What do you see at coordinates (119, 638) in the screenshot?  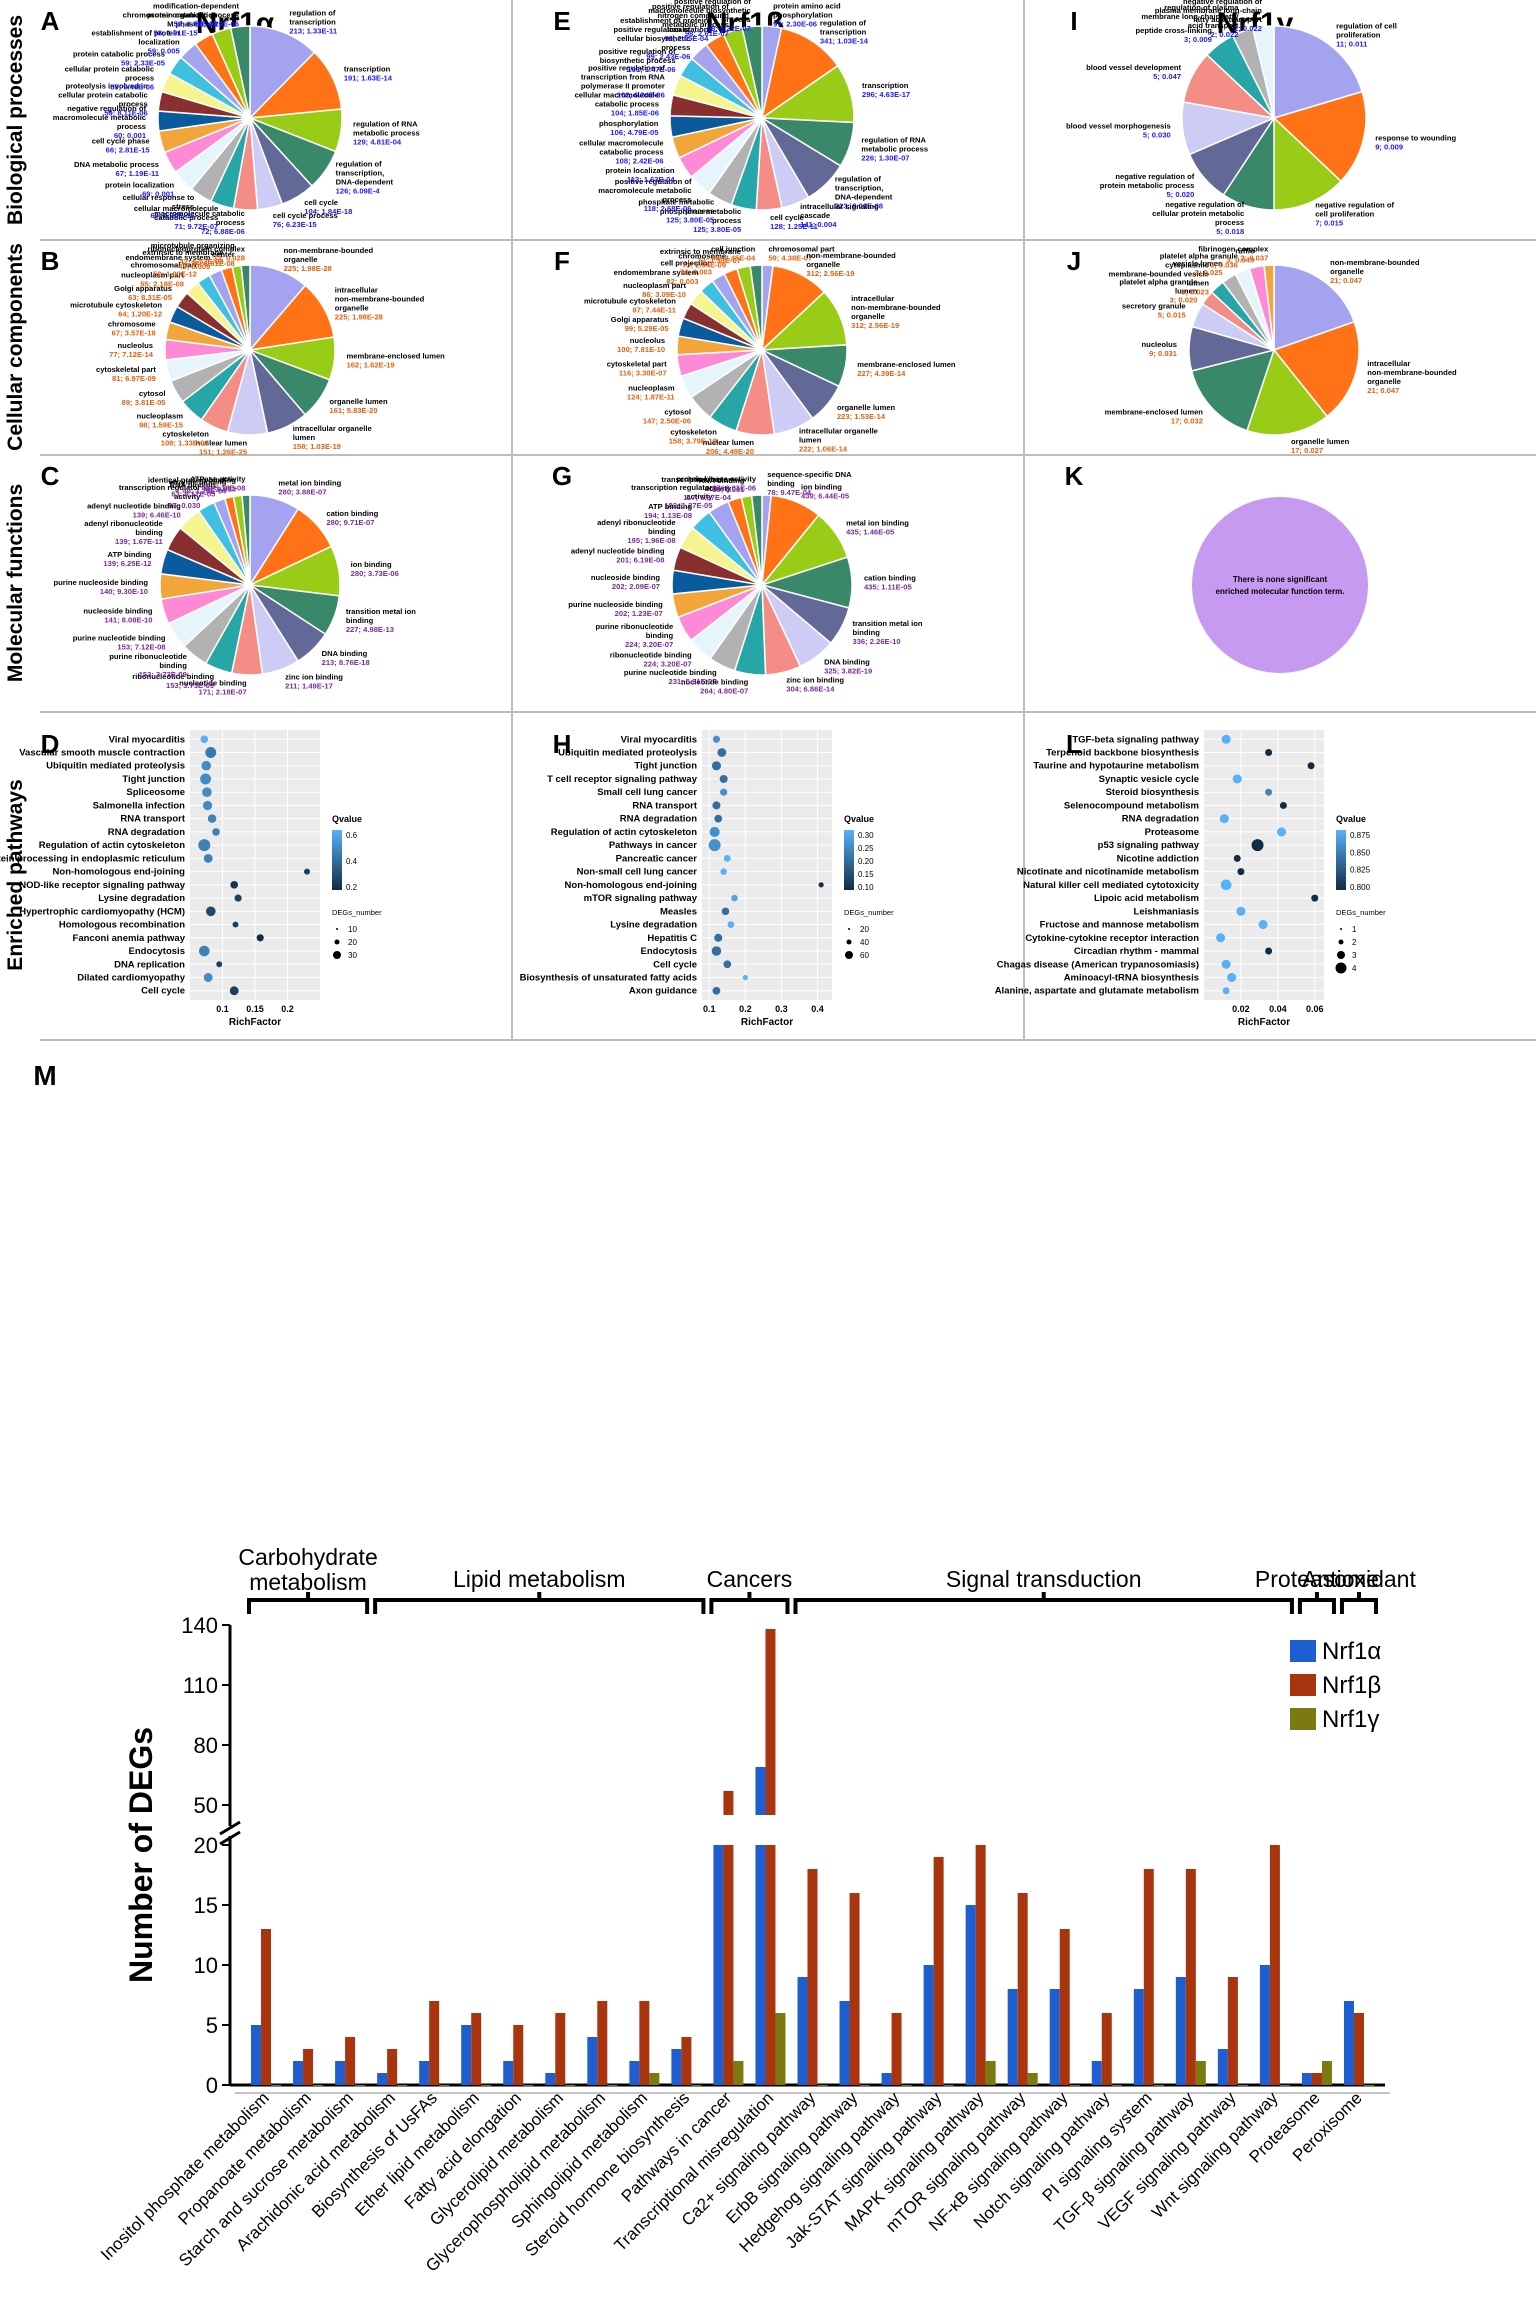 I see `pie-label-name: purine nucleotide binding` at bounding box center [119, 638].